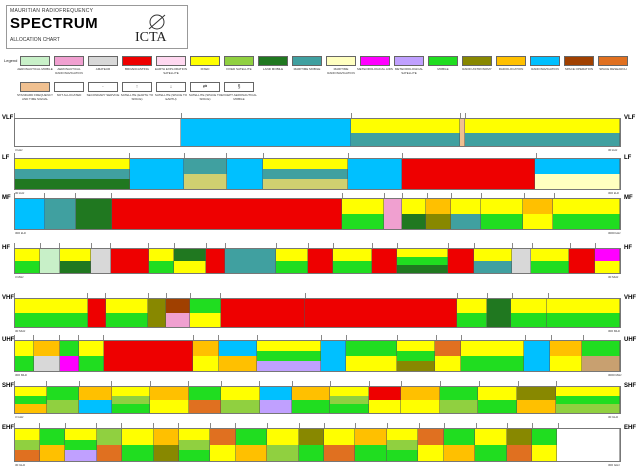  I want to click on legend-item: EARTH EXPLORATION SATELLITE, so click(173, 65).